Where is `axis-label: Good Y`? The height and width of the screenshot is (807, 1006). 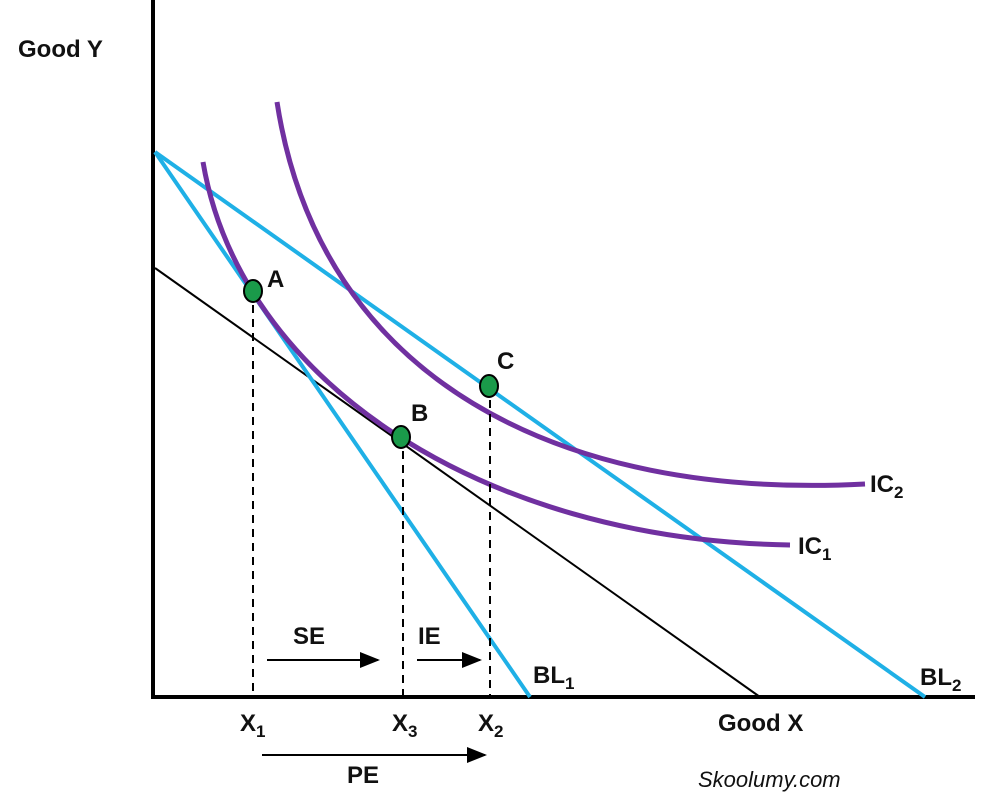 axis-label: Good Y is located at coordinates (60, 49).